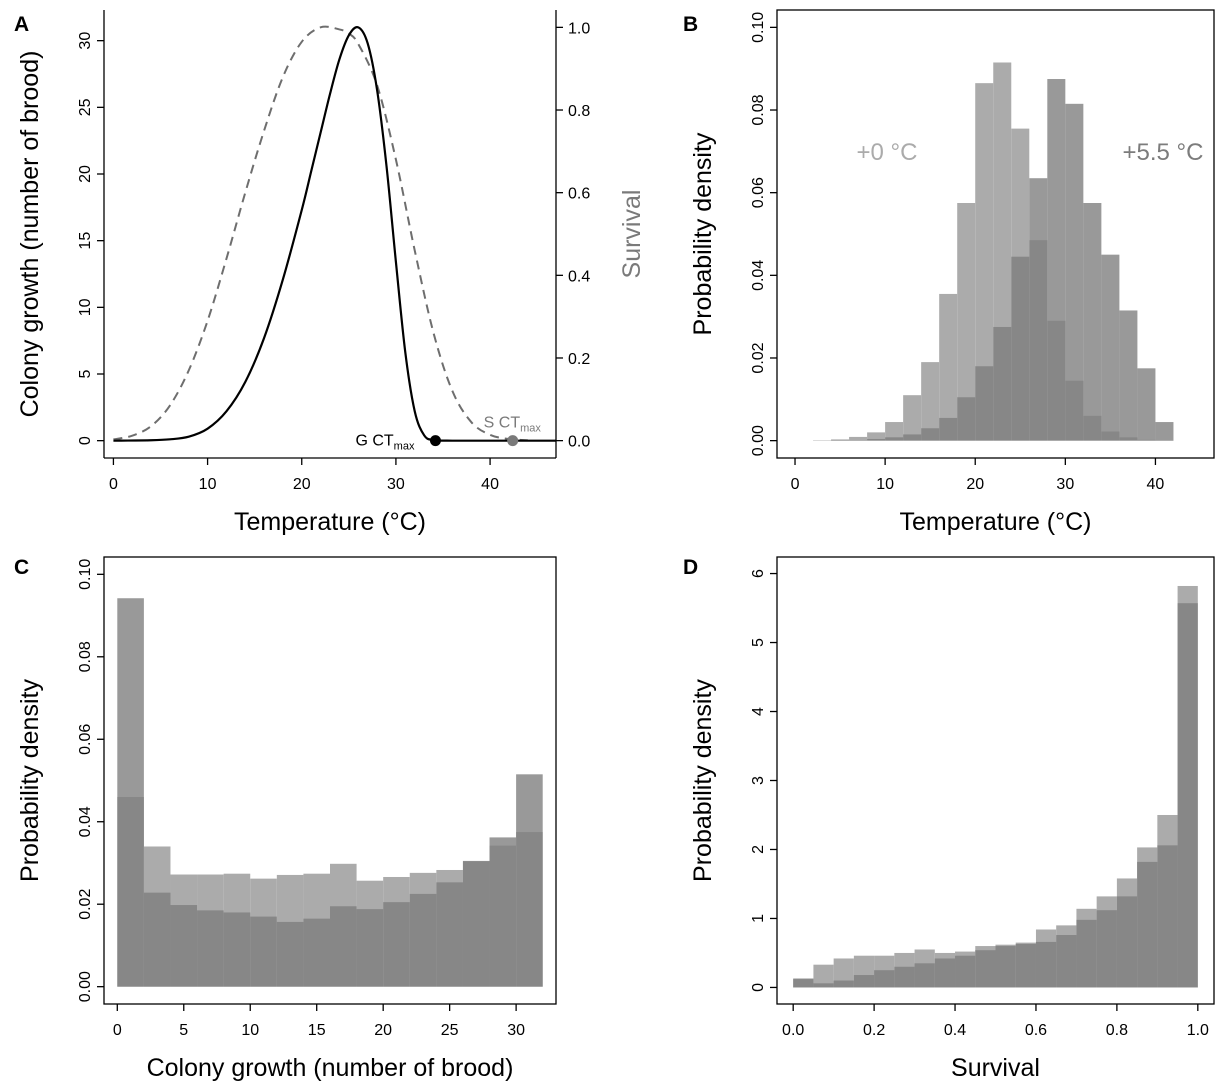 The width and height of the screenshot is (1231, 1085). Describe the element at coordinates (435, 441) in the screenshot. I see `g-ctmax-point` at that location.